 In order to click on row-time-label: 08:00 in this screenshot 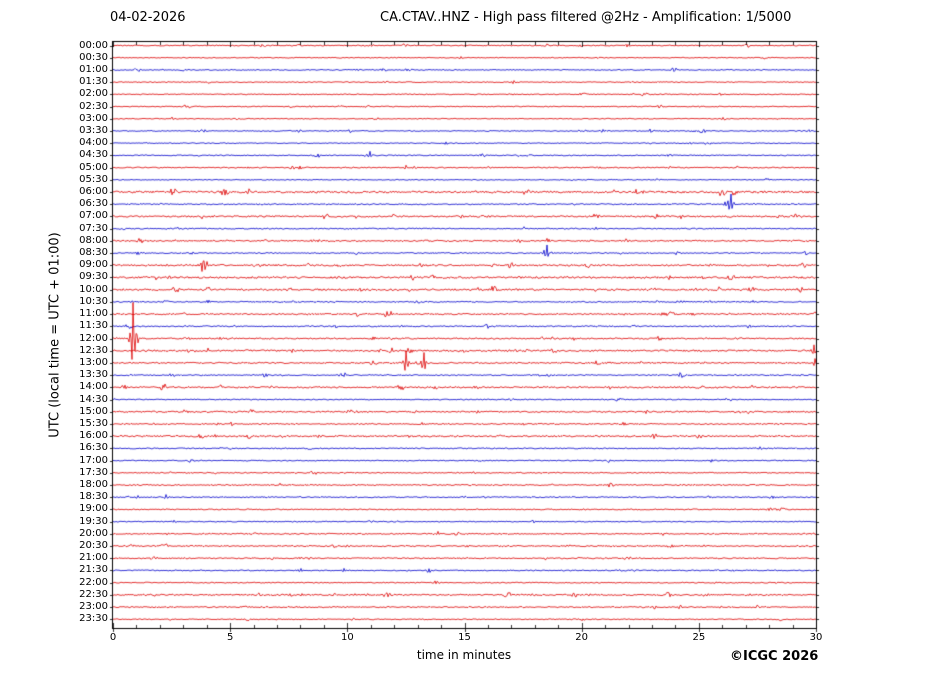, I will do `click(93, 240)`.